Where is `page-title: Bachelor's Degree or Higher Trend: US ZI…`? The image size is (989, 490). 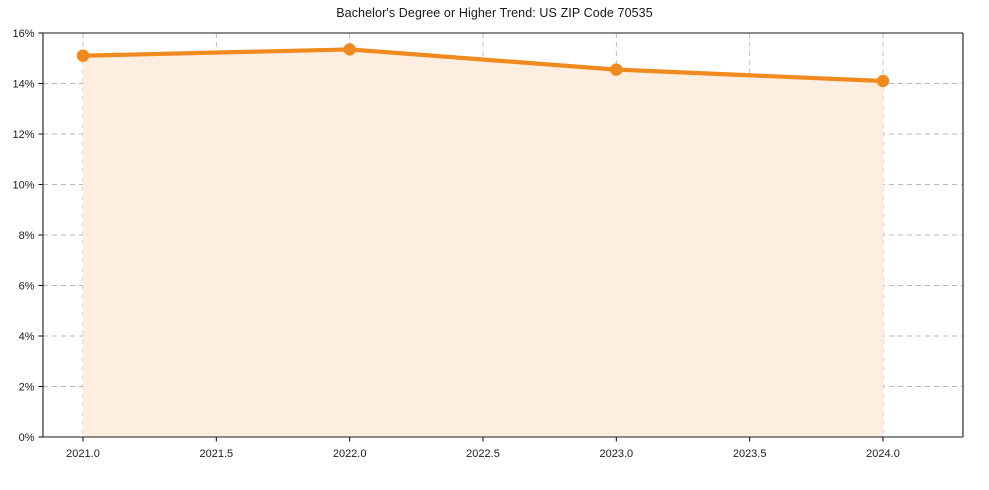
page-title: Bachelor's Degree or Higher Trend: US ZI… is located at coordinates (494, 13).